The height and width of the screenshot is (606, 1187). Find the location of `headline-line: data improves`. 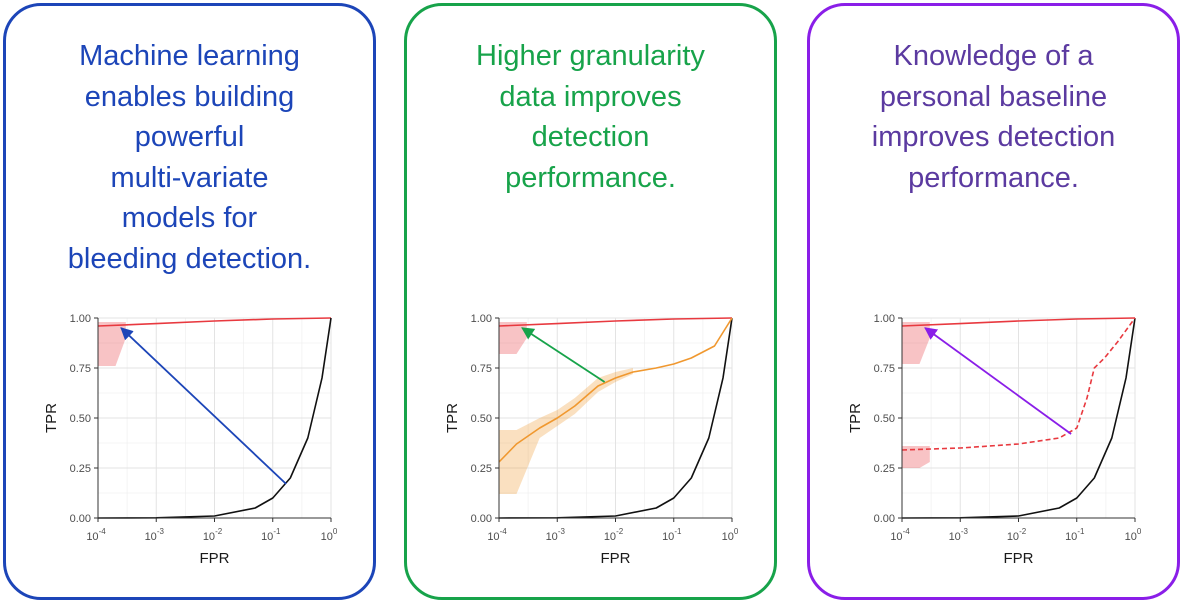

headline-line: data improves is located at coordinates (590, 96).